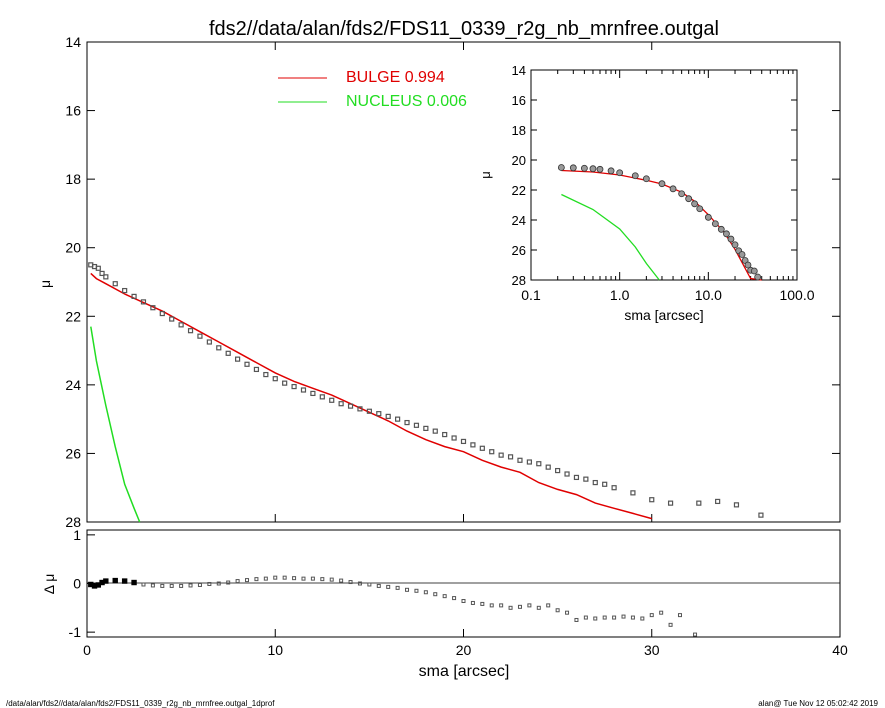 The height and width of the screenshot is (708, 885). Describe the element at coordinates (663, 315) in the screenshot. I see `inset-x-axis-label: sma [arcsec]` at that location.